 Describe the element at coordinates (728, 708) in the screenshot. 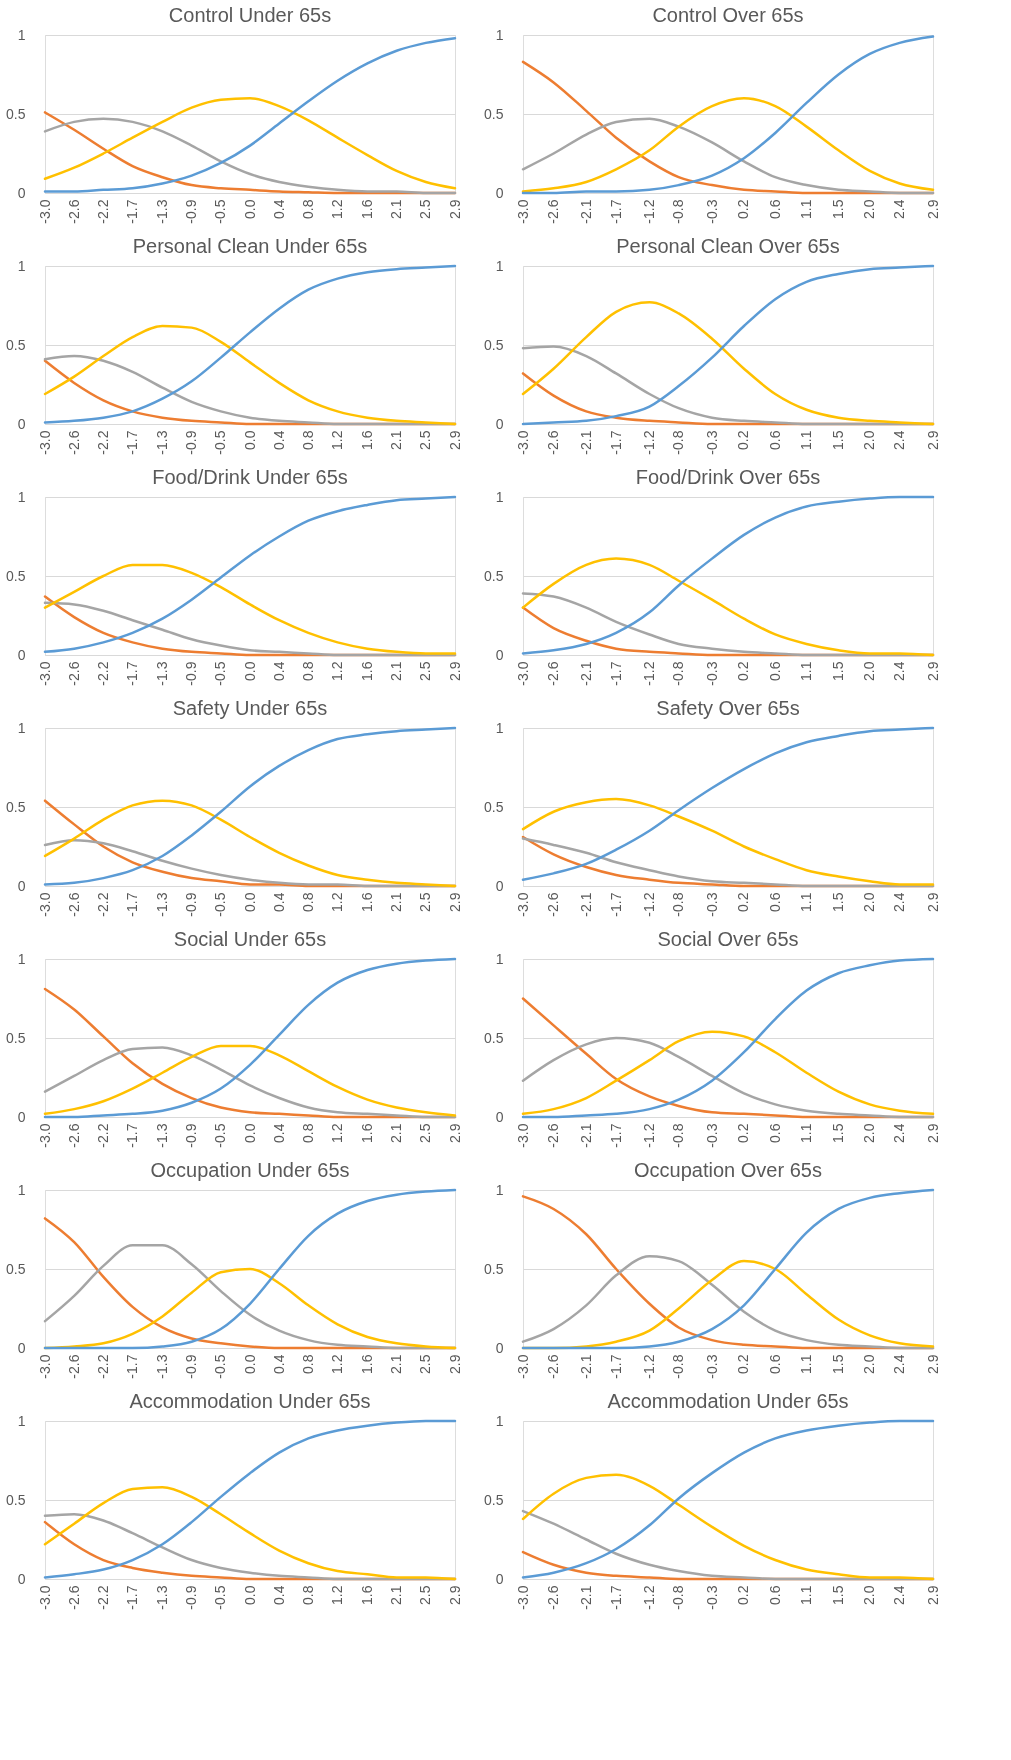

I see `chart-title: Safety Over 65s` at that location.